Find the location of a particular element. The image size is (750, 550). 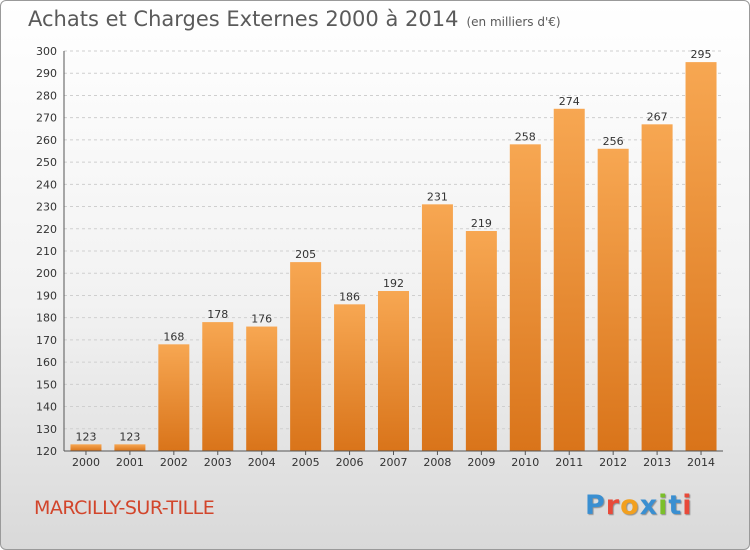

bar-value-label: 258 is located at coordinates (525, 136).